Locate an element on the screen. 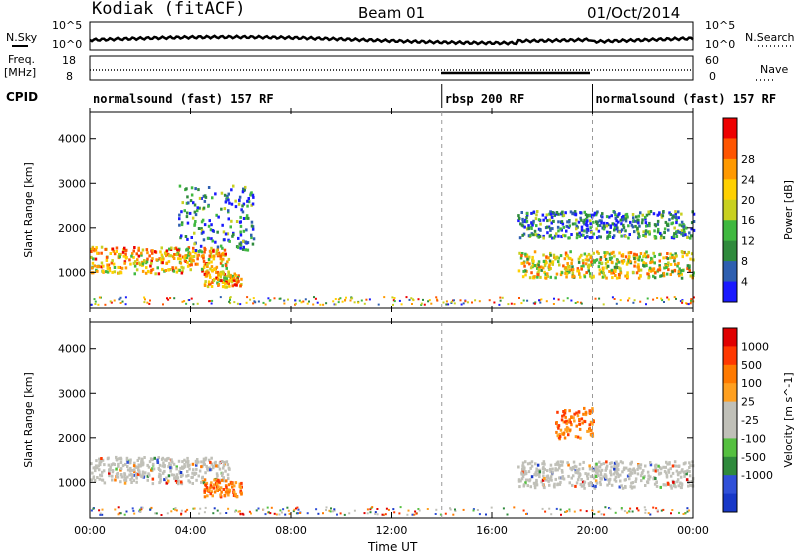 This screenshot has height=558, width=800. noise-left-tick-top: 10^5 is located at coordinates (67, 25).